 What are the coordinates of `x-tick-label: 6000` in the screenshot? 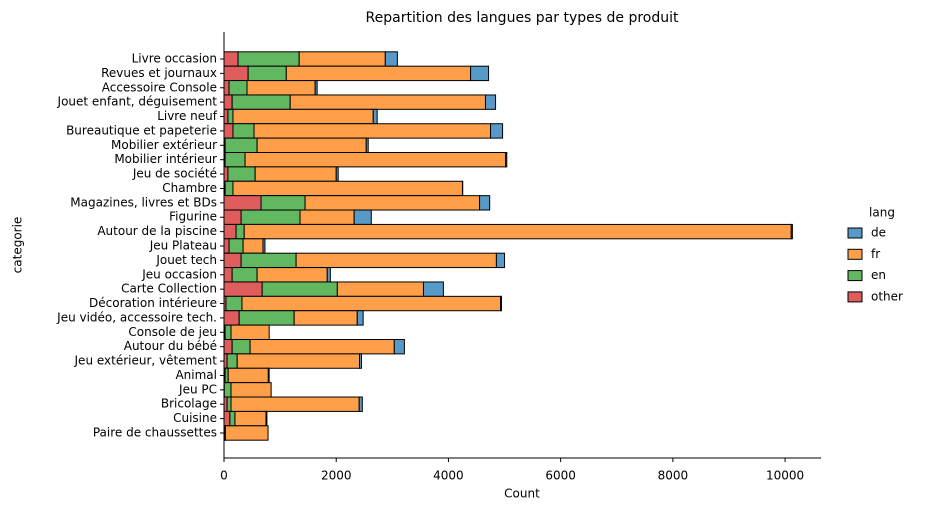 It's located at (560, 476).